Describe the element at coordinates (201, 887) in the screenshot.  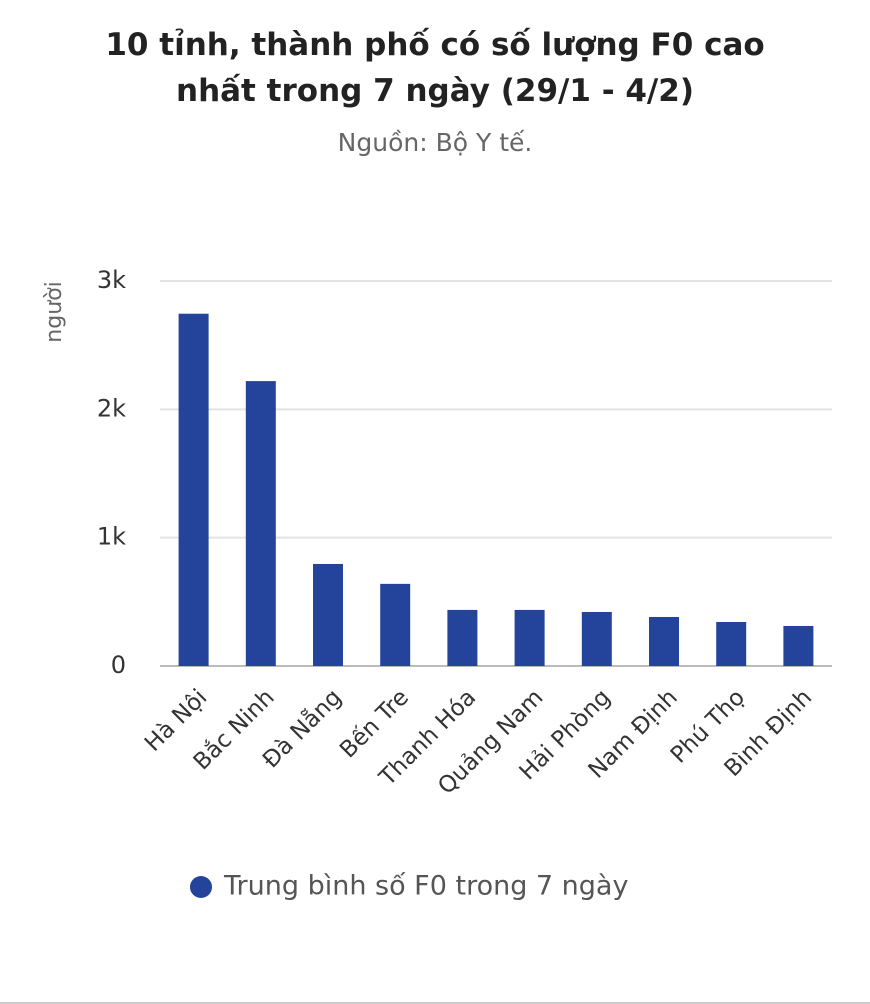
I see `legend-marker` at that location.